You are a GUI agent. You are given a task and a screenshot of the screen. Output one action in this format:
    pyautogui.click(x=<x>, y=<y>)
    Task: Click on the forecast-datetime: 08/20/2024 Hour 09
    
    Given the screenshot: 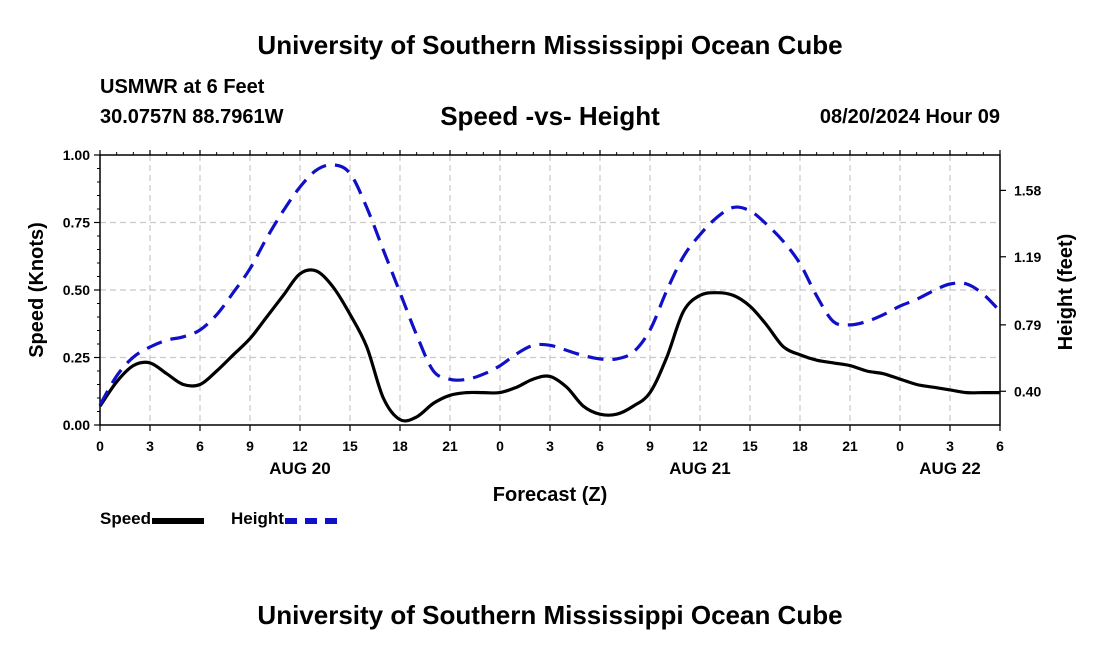 What is the action you would take?
    pyautogui.click(x=909, y=117)
    